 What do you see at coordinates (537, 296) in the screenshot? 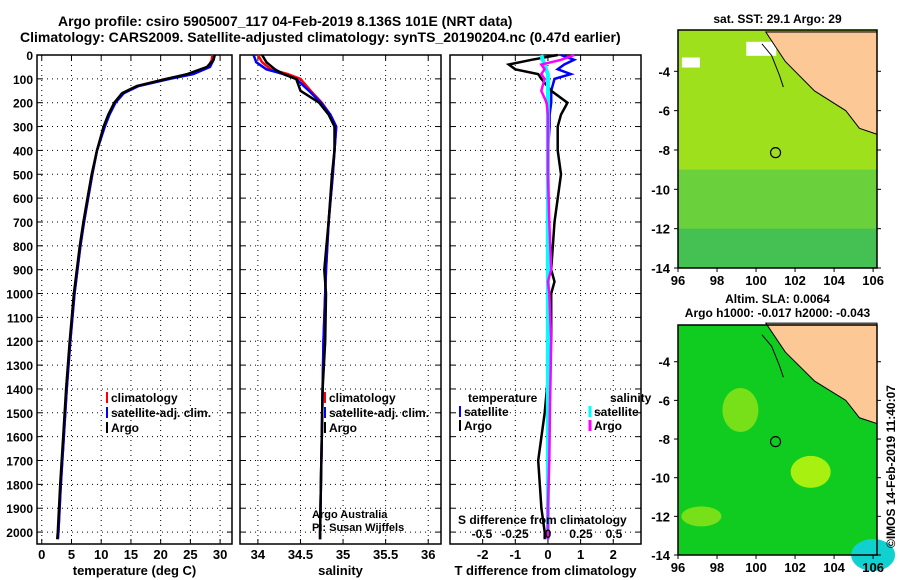
I see `series-line-temperature-argo` at bounding box center [537, 296].